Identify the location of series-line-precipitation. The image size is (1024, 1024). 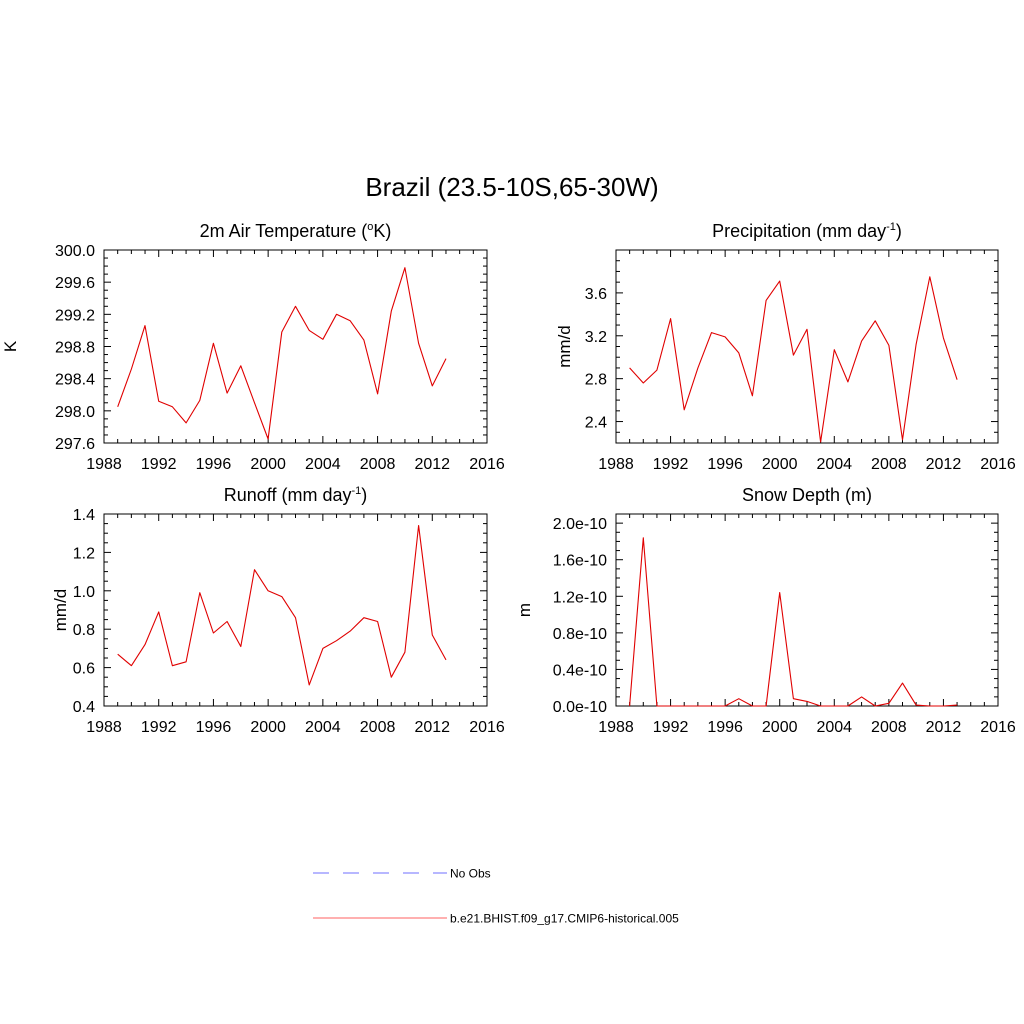
(793, 359).